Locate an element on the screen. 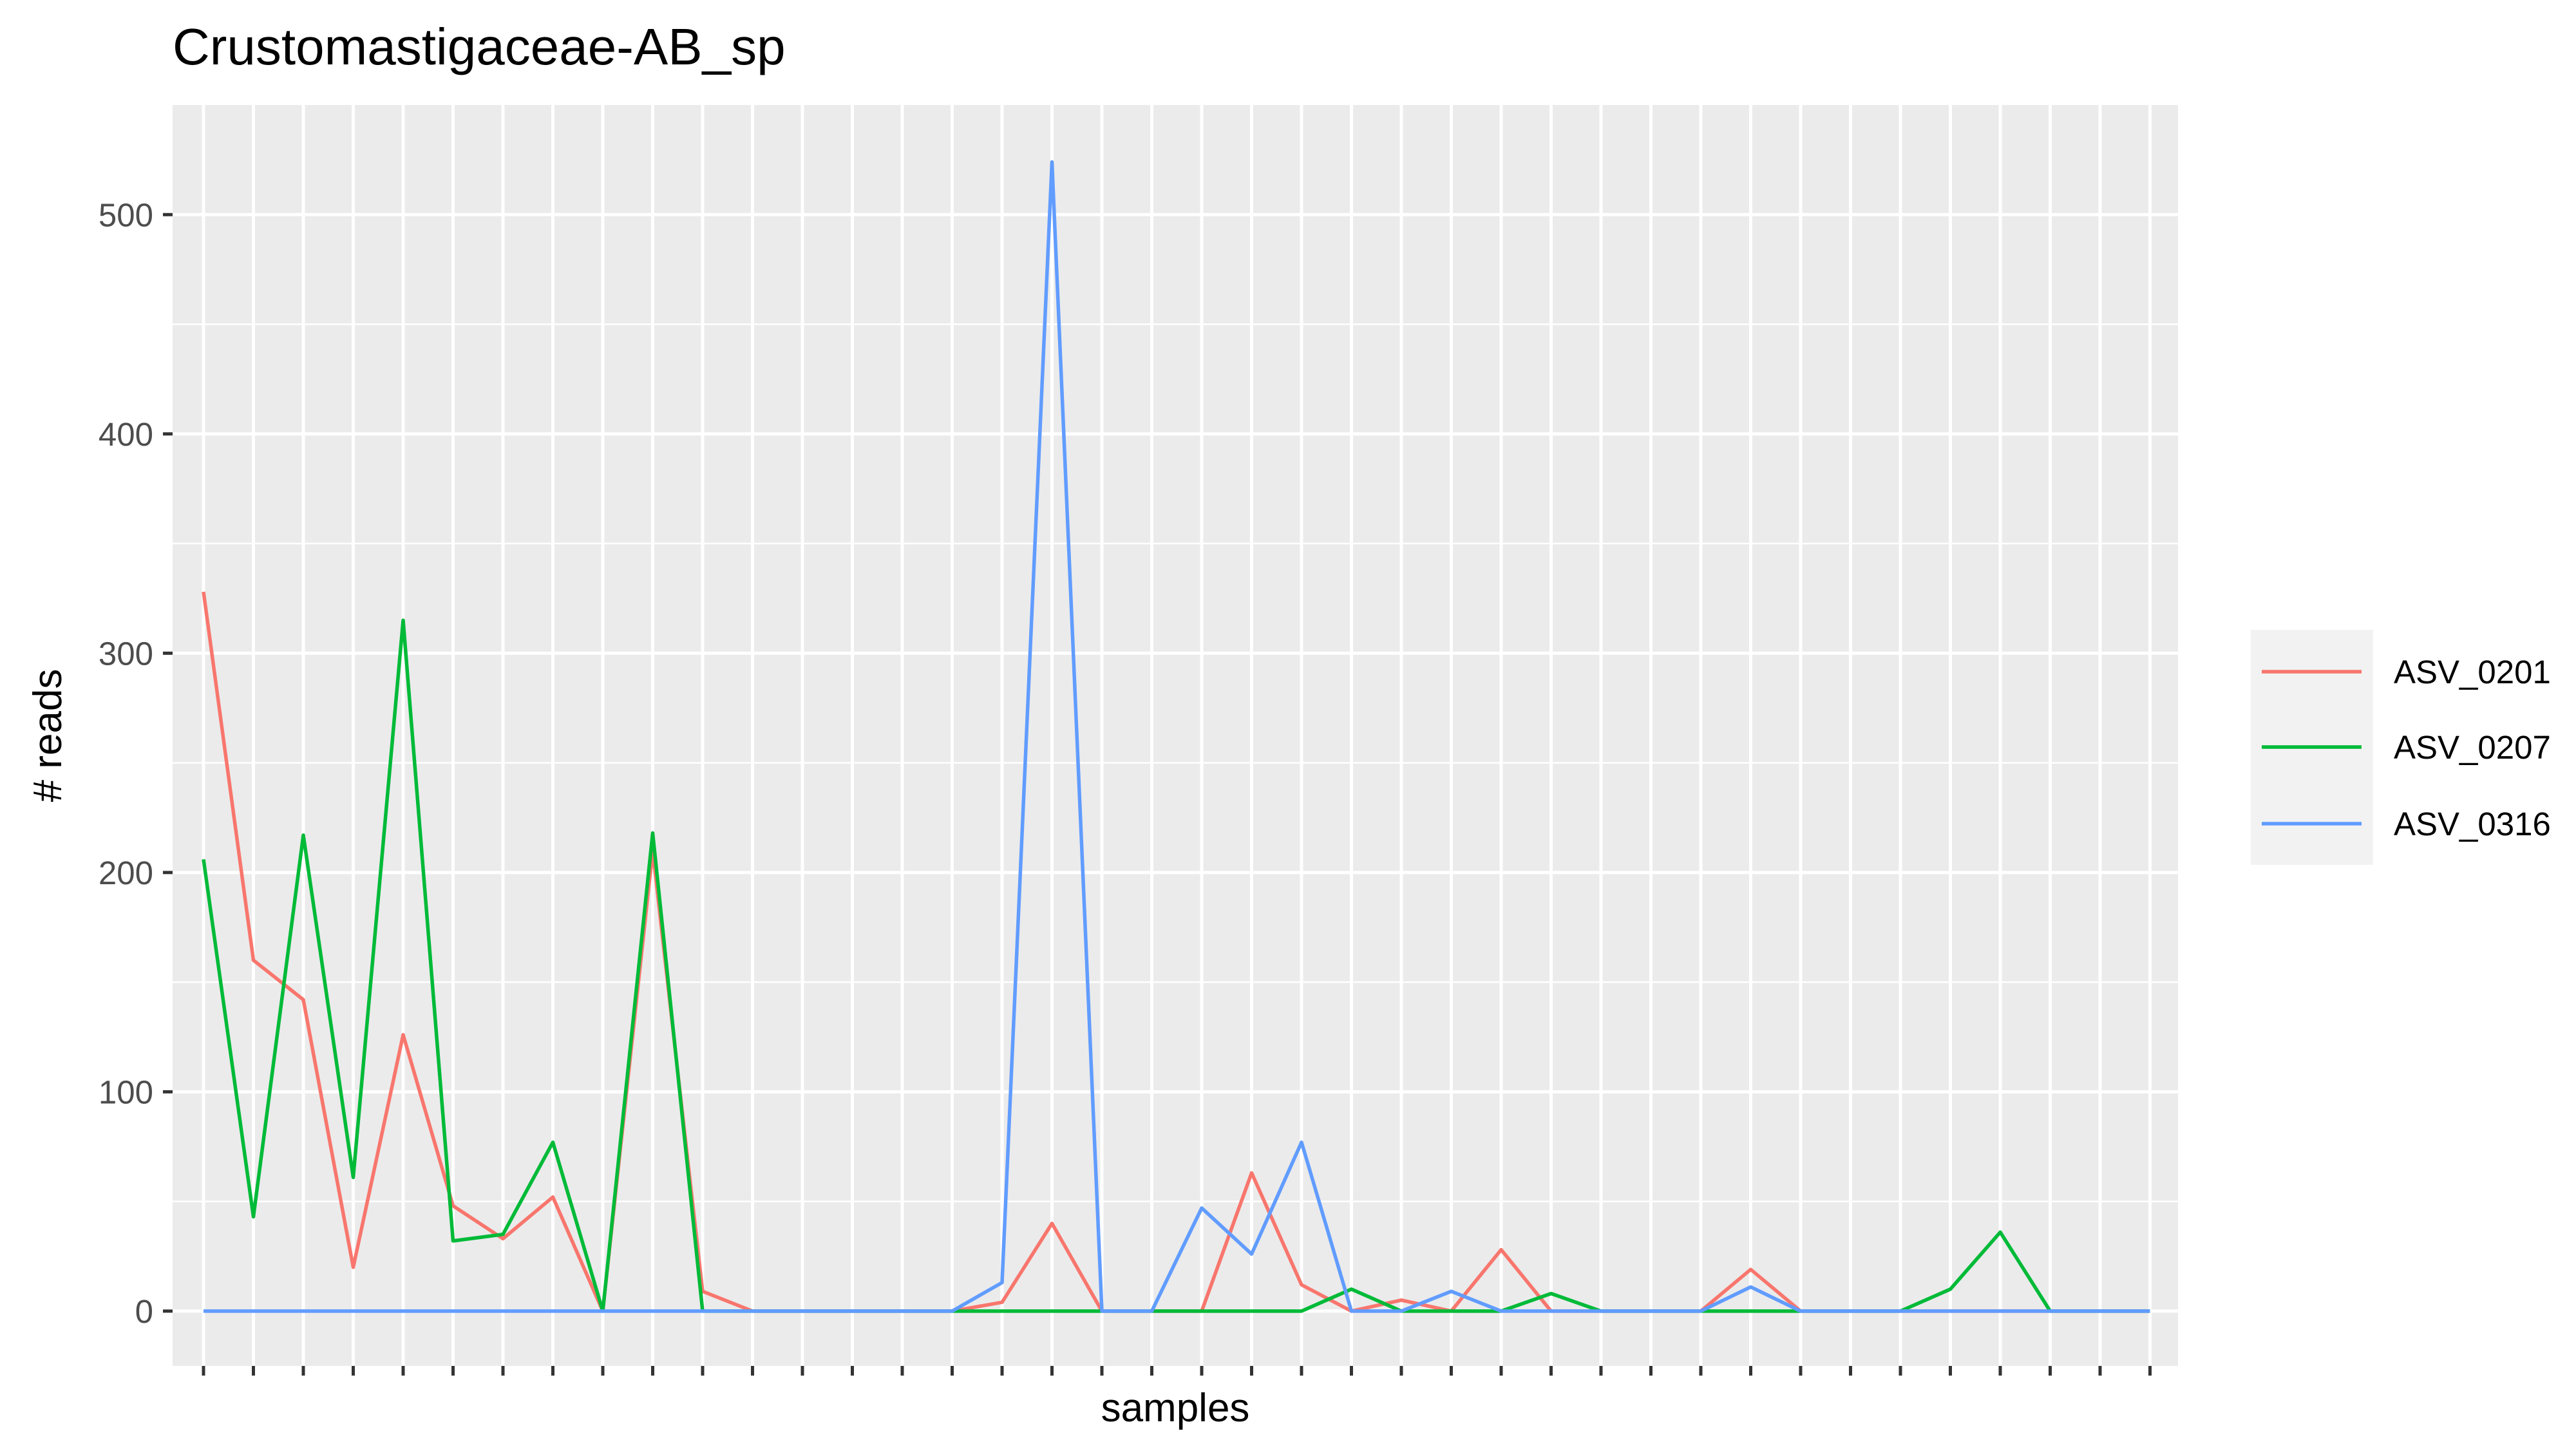 The width and height of the screenshot is (2576, 1449). legend-label: ASV_0201 is located at coordinates (2472, 672).